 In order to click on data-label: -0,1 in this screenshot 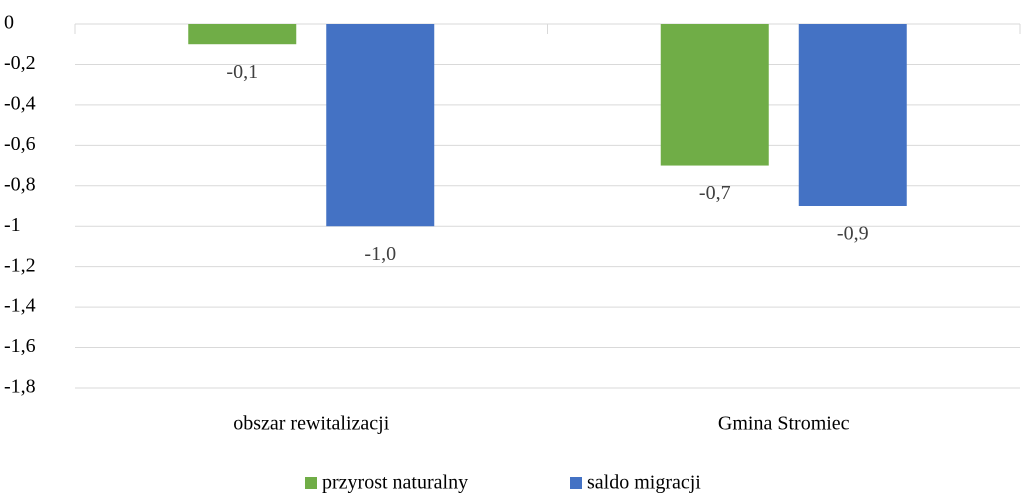, I will do `click(242, 72)`.